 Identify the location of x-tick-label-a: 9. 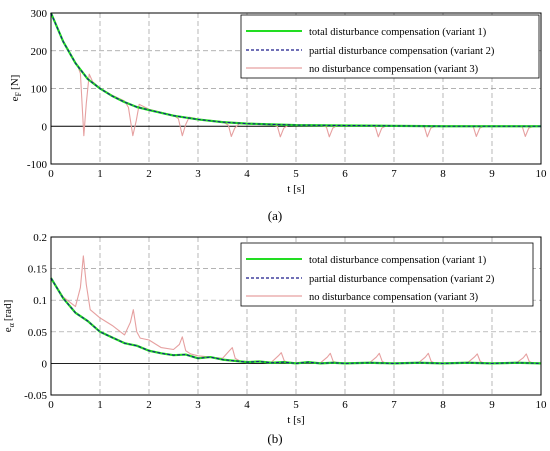
(492, 174).